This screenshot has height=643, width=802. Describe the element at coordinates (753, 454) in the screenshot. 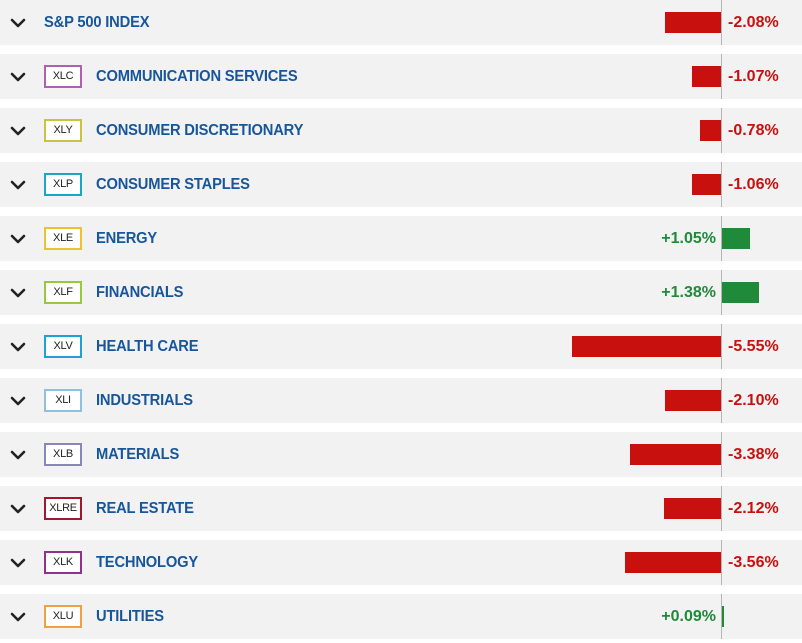

I see `change-percent: -3.38%` at that location.